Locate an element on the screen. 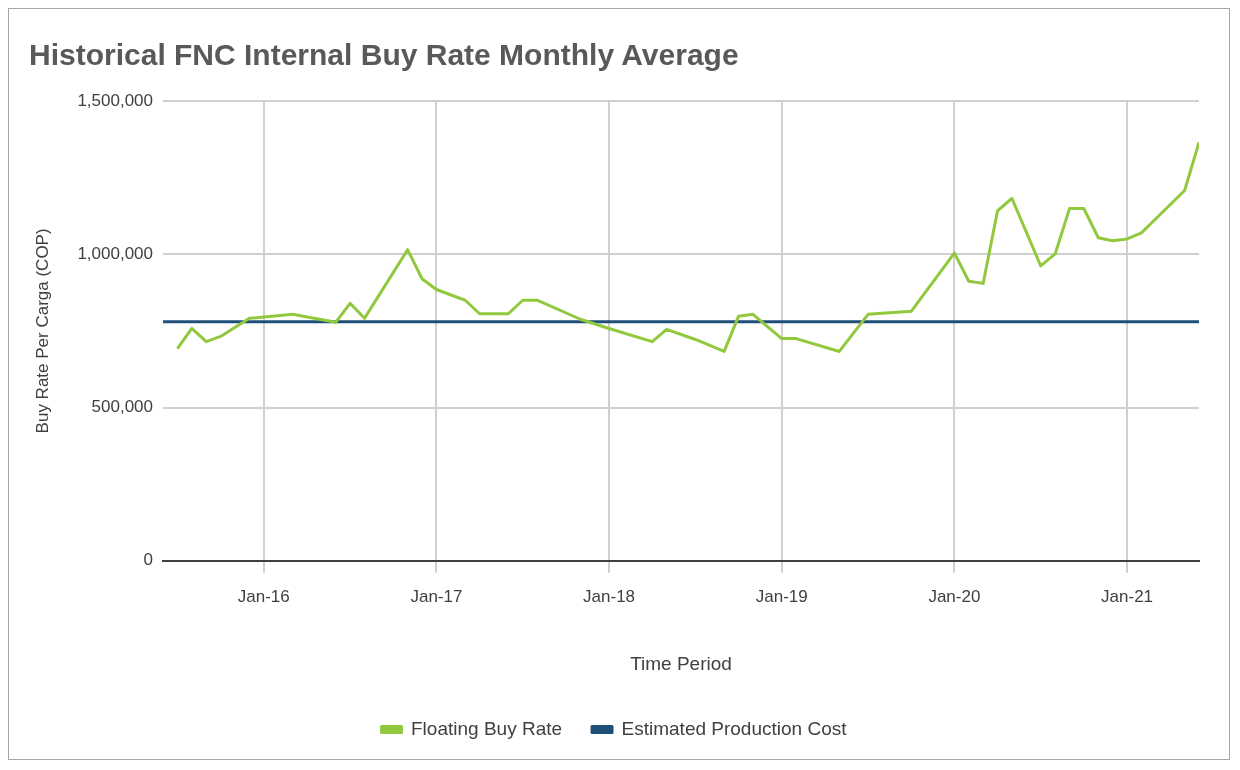 The image size is (1240, 770). legend-label: Estimated Production Cost is located at coordinates (734, 728).